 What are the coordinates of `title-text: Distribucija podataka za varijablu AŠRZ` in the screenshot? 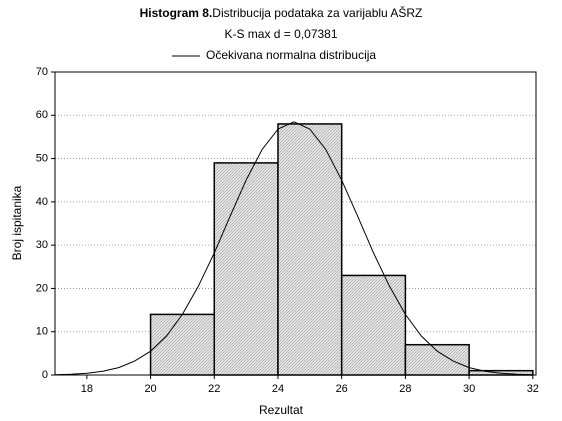 It's located at (317, 12).